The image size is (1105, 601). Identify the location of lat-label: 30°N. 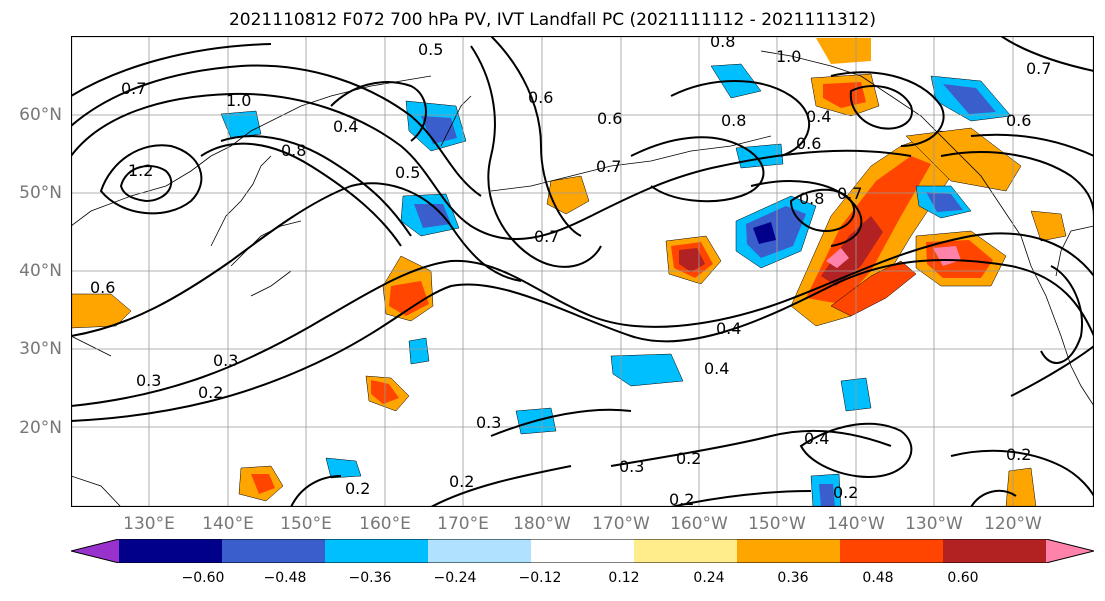
(40, 349).